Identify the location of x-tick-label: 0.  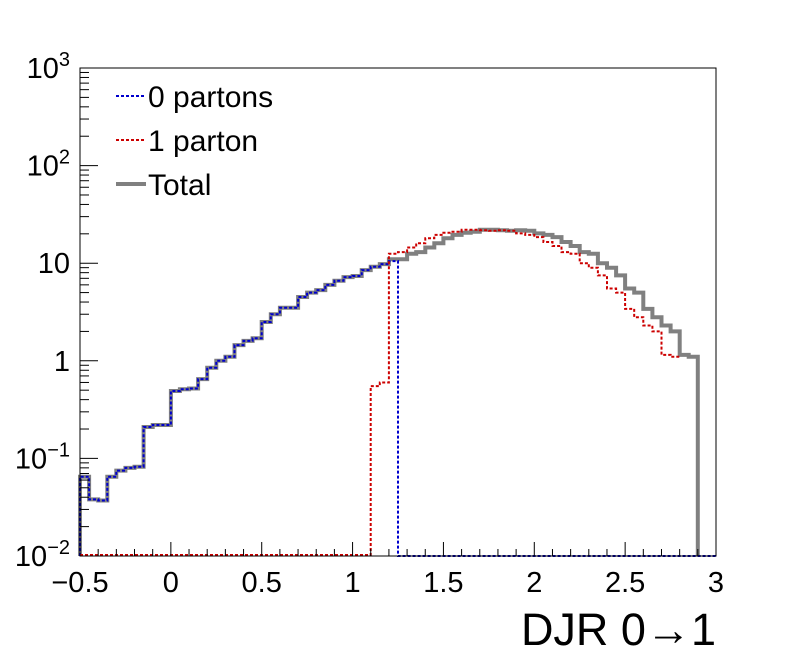
(171, 583).